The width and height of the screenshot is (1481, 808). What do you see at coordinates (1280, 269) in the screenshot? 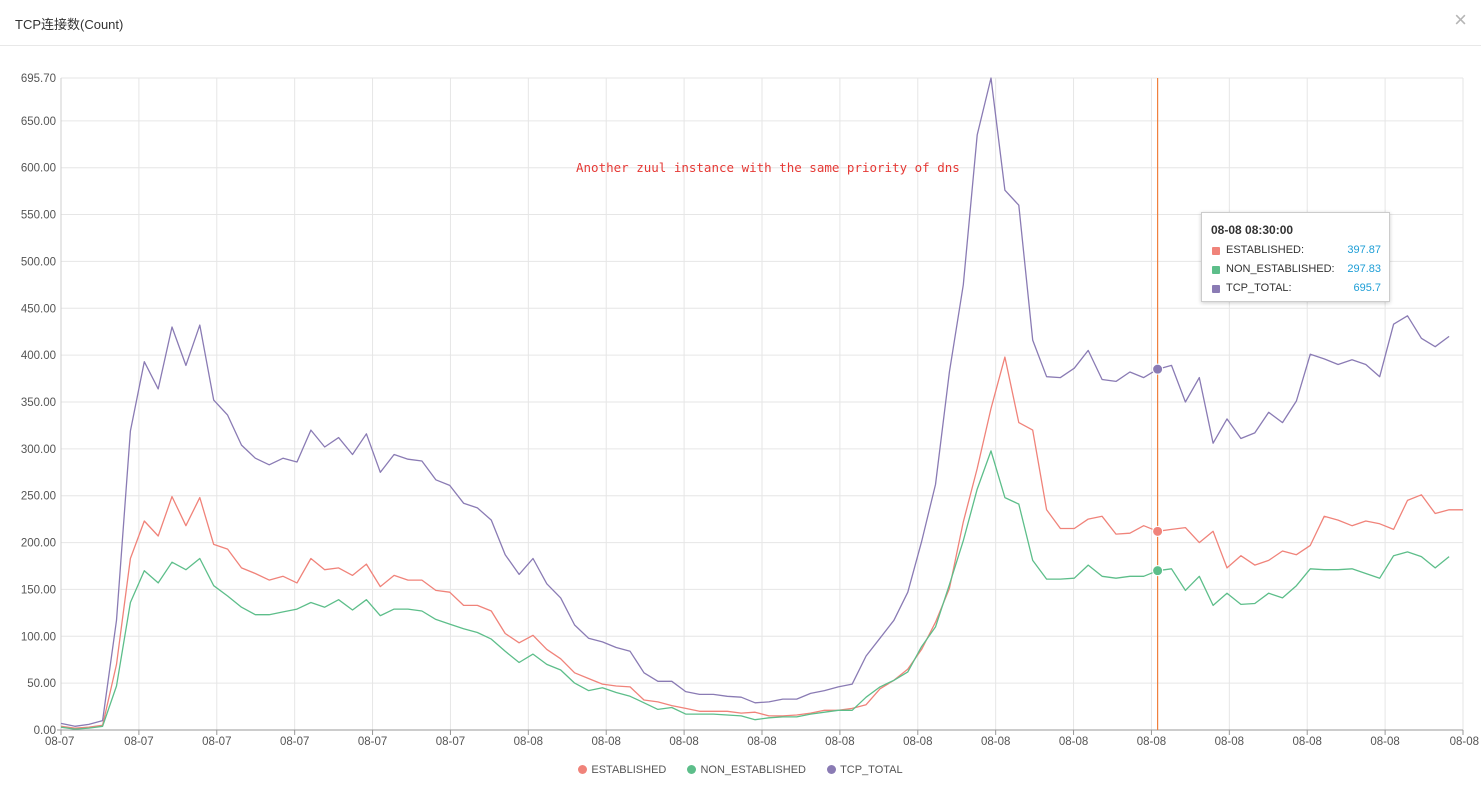
I see `tooltip-label: NON_ESTABLISHED:` at bounding box center [1280, 269].